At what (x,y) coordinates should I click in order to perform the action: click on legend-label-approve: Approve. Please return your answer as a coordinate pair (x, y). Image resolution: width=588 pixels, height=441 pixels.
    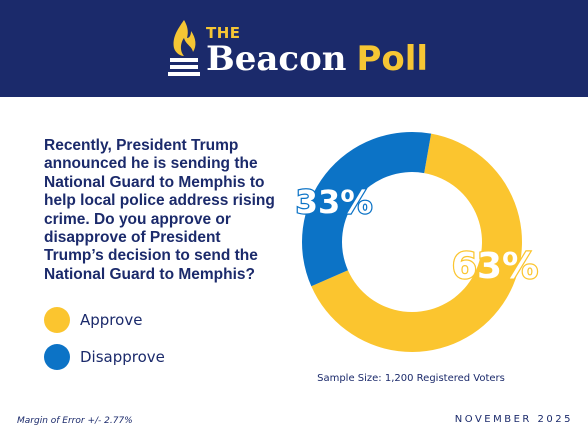
    Looking at the image, I should click on (111, 320).